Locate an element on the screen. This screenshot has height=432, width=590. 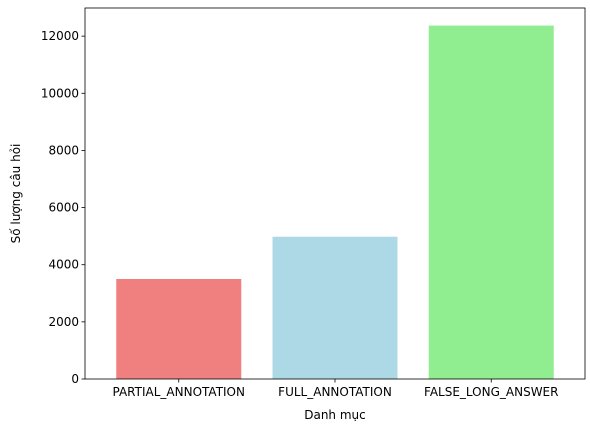
bar-partial-annotation is located at coordinates (179, 329).